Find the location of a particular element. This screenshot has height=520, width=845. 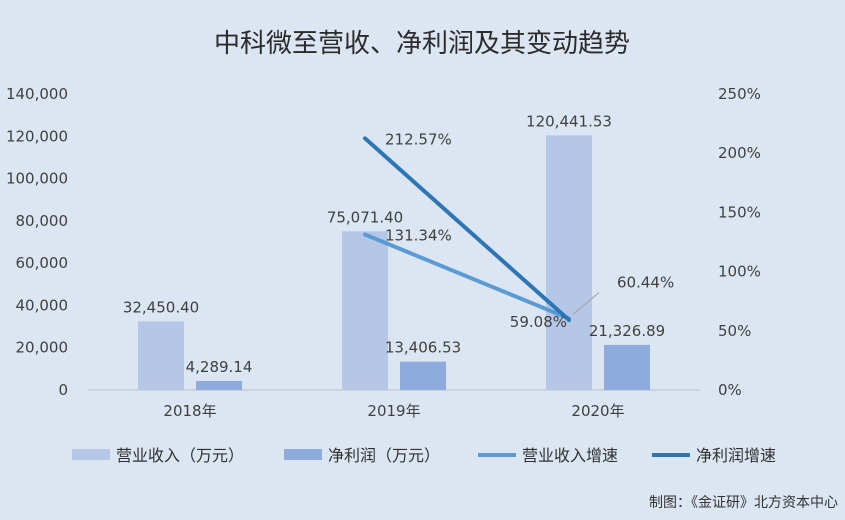

net-profit-data-label: 13,406.53 is located at coordinates (423, 348).